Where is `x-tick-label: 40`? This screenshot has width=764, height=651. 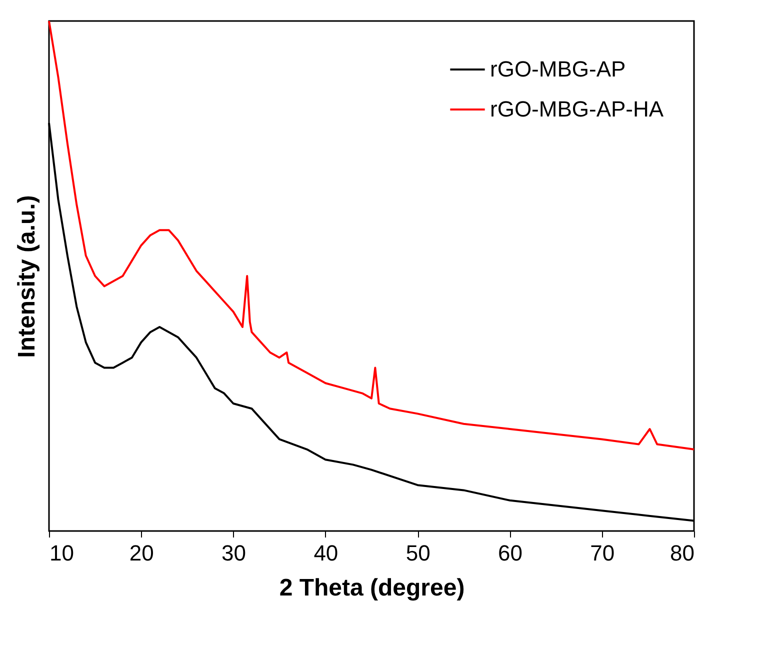
x-tick-label: 40 is located at coordinates (326, 553).